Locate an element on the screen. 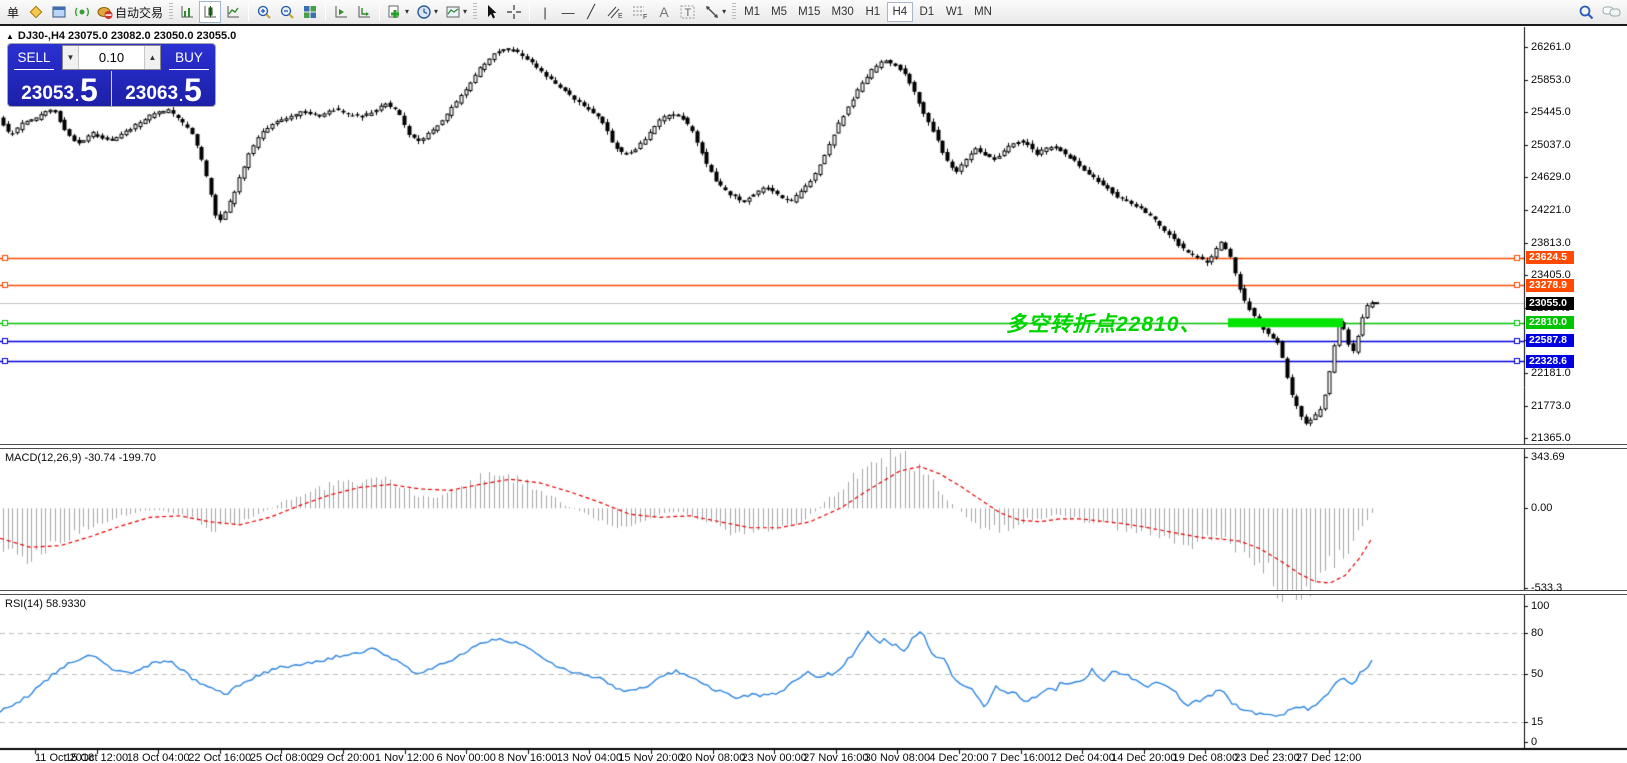 The width and height of the screenshot is (1627, 763). zoom-in-icon is located at coordinates (264, 12).